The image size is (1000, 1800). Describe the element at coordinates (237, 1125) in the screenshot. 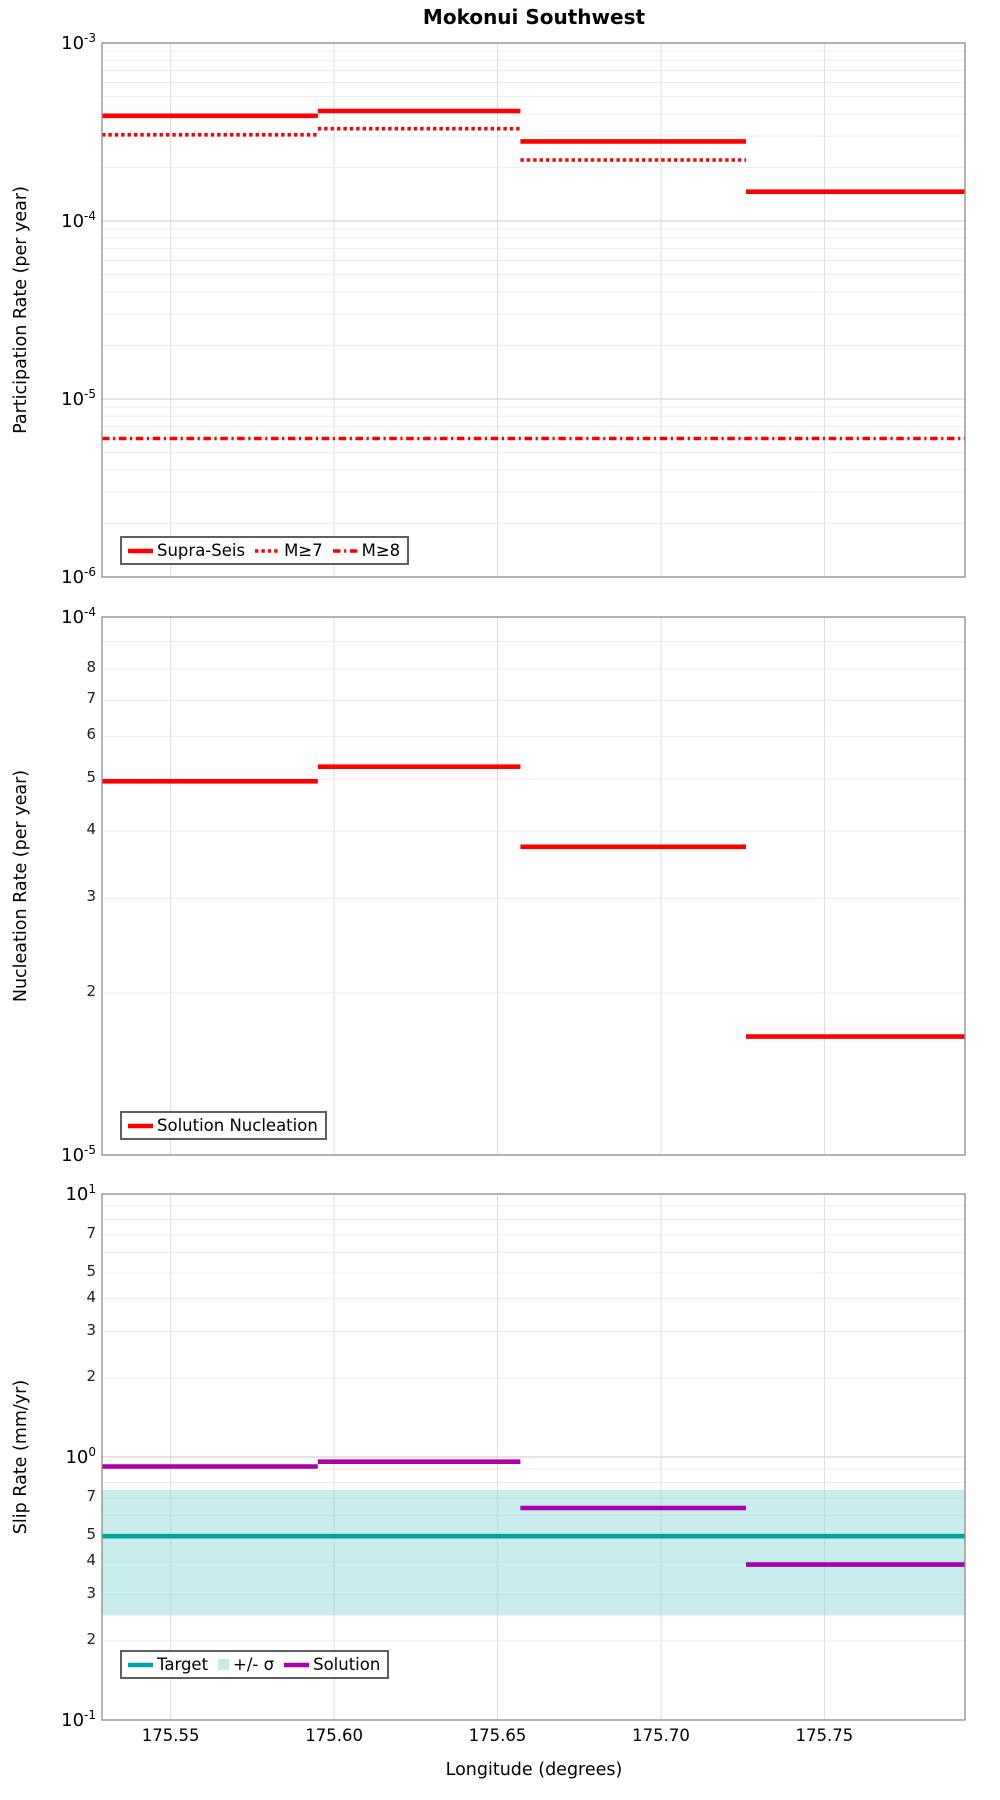

I see `legend-label: Solution Nucleation` at that location.